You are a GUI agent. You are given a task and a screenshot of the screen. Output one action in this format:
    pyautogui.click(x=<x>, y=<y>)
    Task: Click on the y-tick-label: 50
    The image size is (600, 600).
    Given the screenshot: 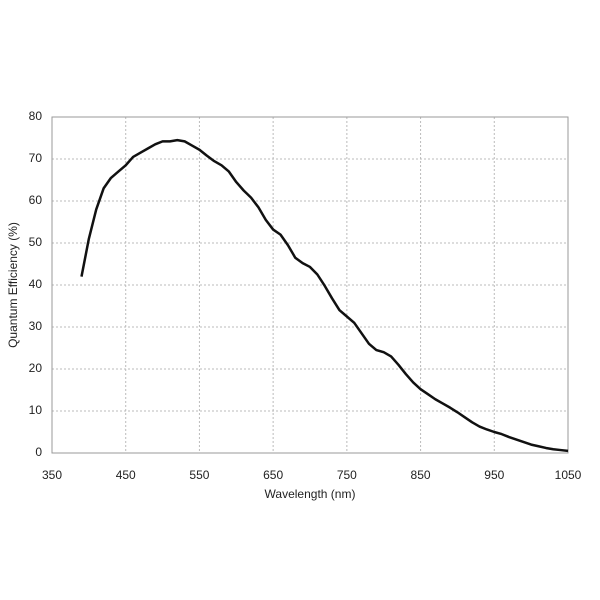 What is the action you would take?
    pyautogui.click(x=36, y=242)
    